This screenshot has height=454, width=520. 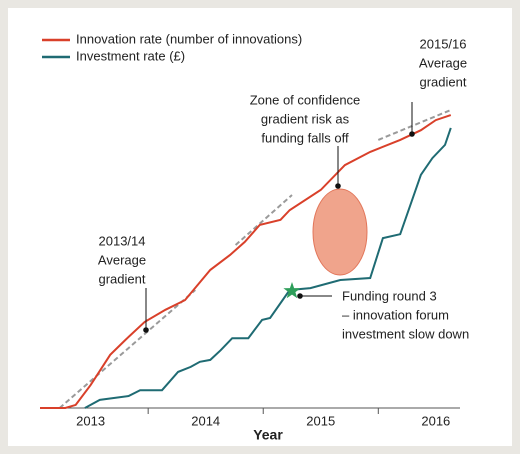 I want to click on annotation-text: Funding round 3, so click(x=389, y=295).